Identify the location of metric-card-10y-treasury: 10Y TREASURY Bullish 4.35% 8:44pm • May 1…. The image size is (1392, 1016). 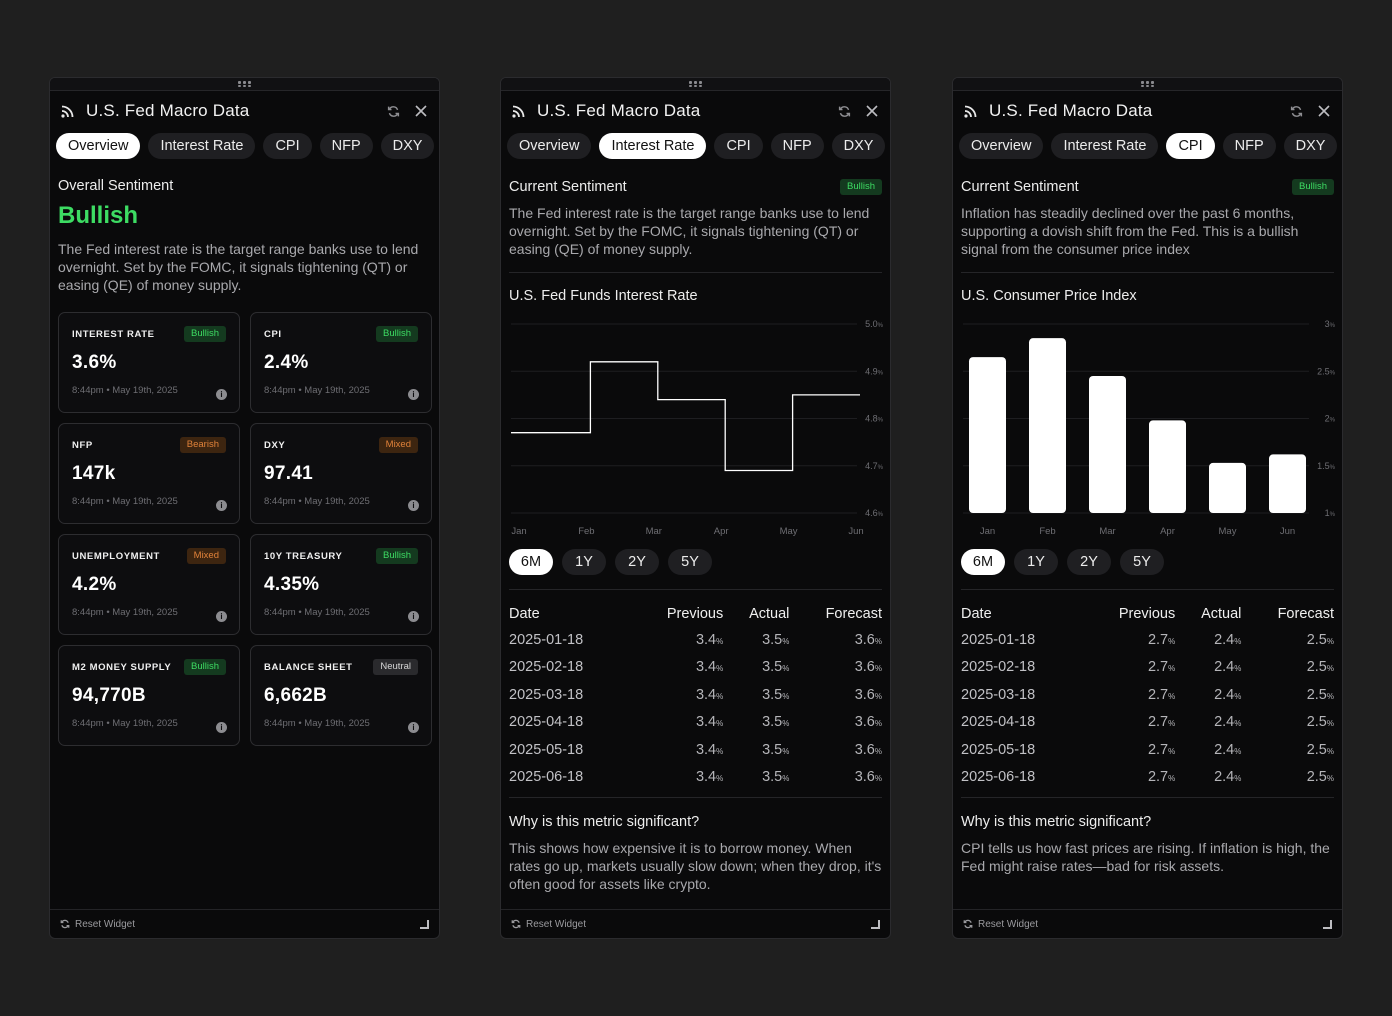
(341, 584).